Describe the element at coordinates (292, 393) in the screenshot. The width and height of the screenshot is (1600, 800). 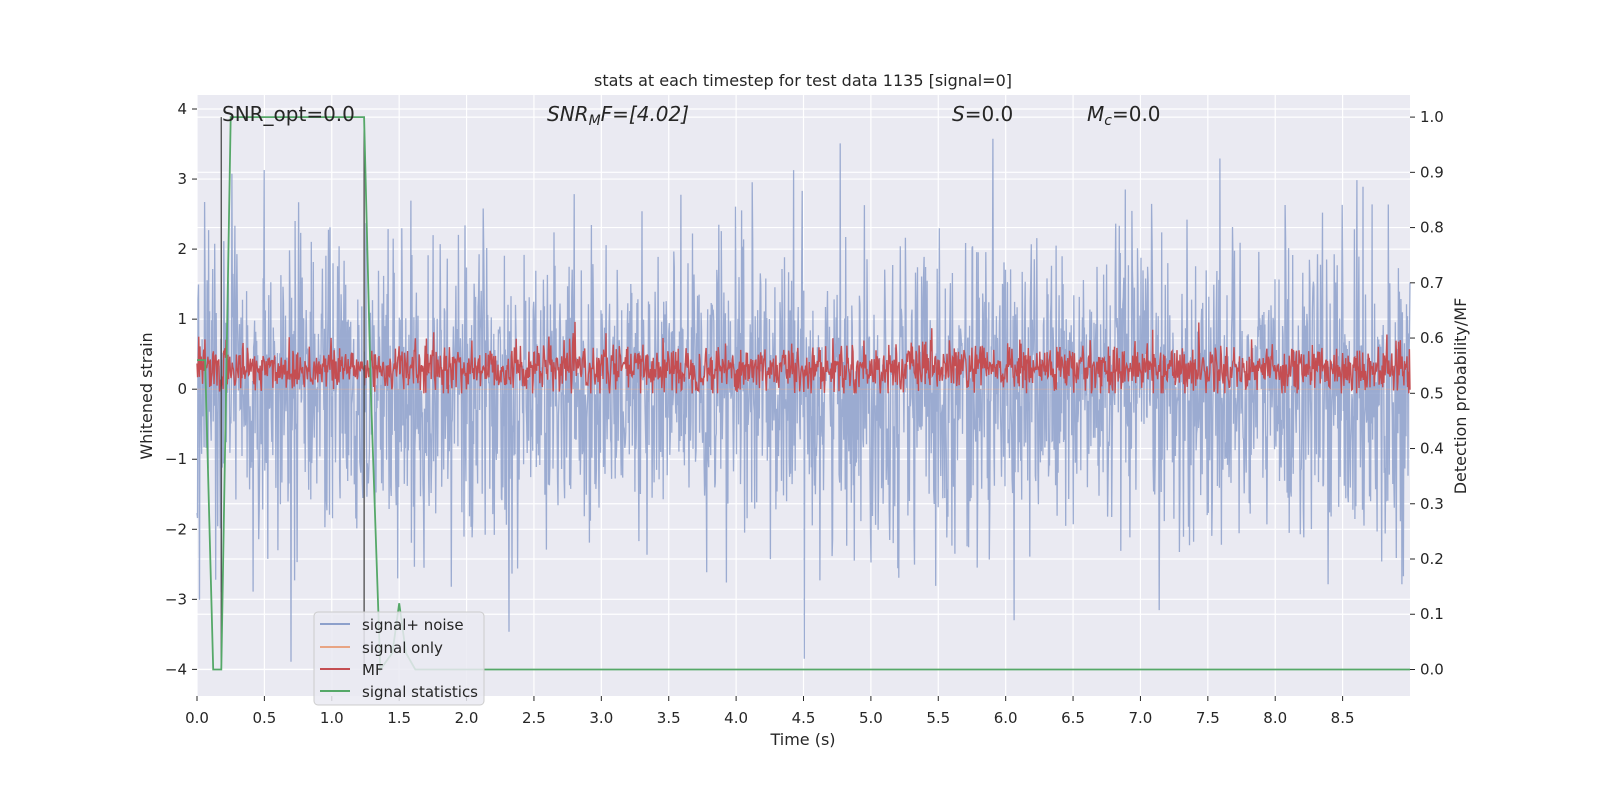
I see `detection-vlines` at that location.